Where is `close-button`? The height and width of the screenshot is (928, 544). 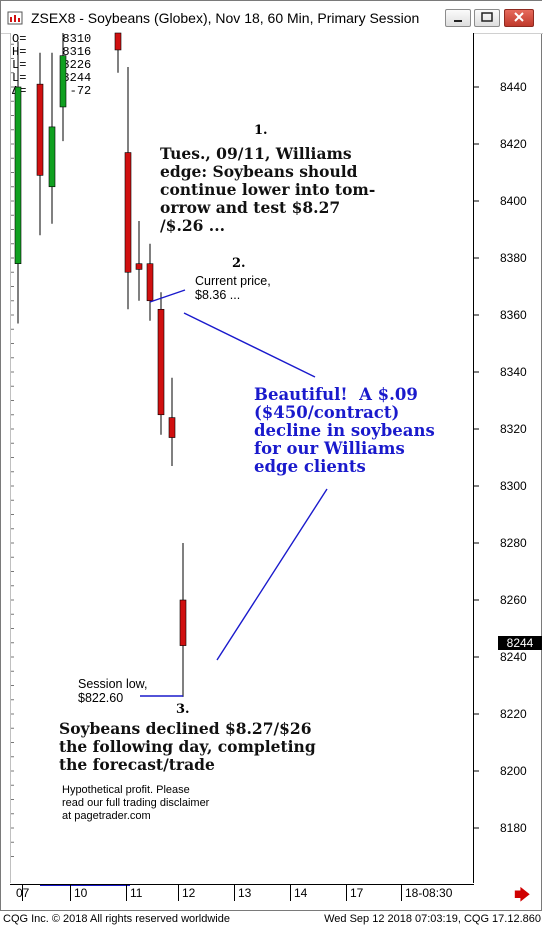 close-button is located at coordinates (519, 18).